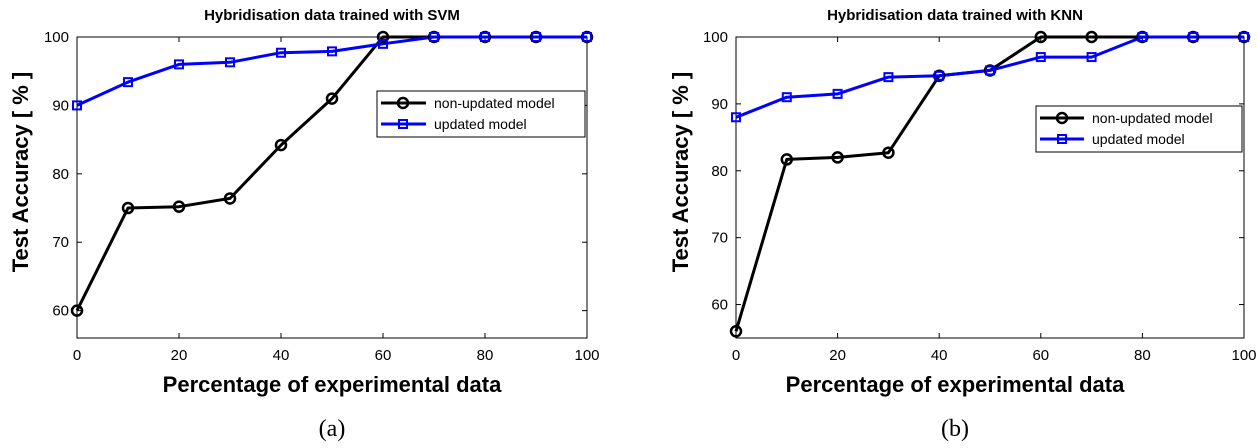 This screenshot has height=448, width=1258. I want to click on legend-marker-square-a, so click(403, 124).